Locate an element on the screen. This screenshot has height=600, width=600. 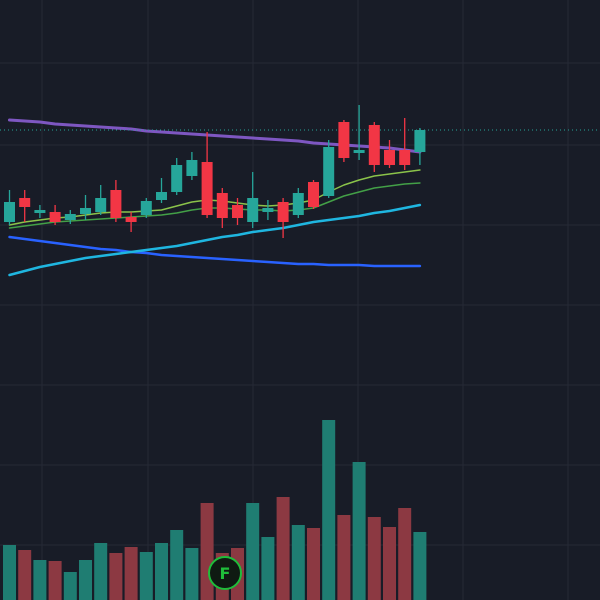
event-badge is located at coordinates (225, 573).